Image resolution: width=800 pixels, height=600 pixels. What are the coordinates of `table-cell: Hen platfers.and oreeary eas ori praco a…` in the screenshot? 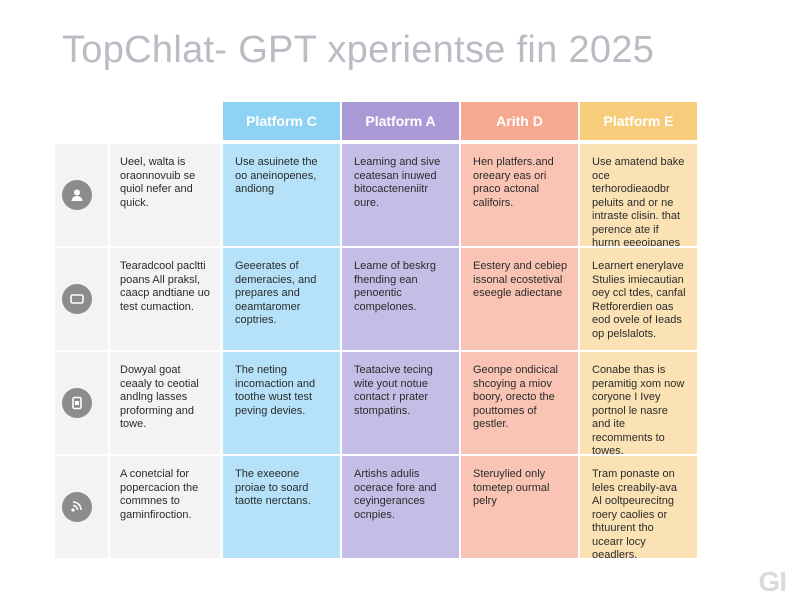 It's located at (519, 195).